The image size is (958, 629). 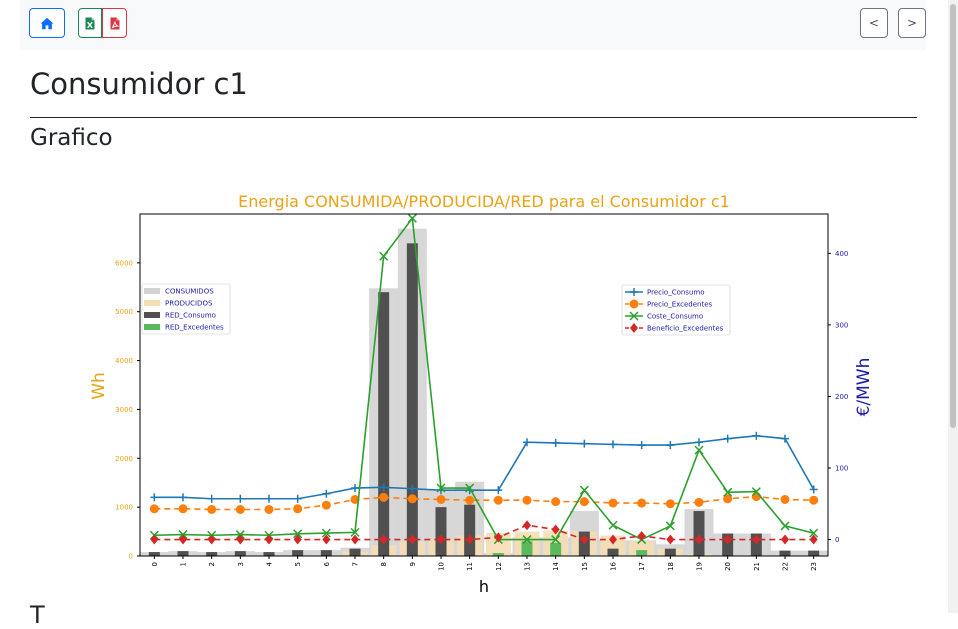 I want to click on left-tick-label-0: 0, so click(x=131, y=557).